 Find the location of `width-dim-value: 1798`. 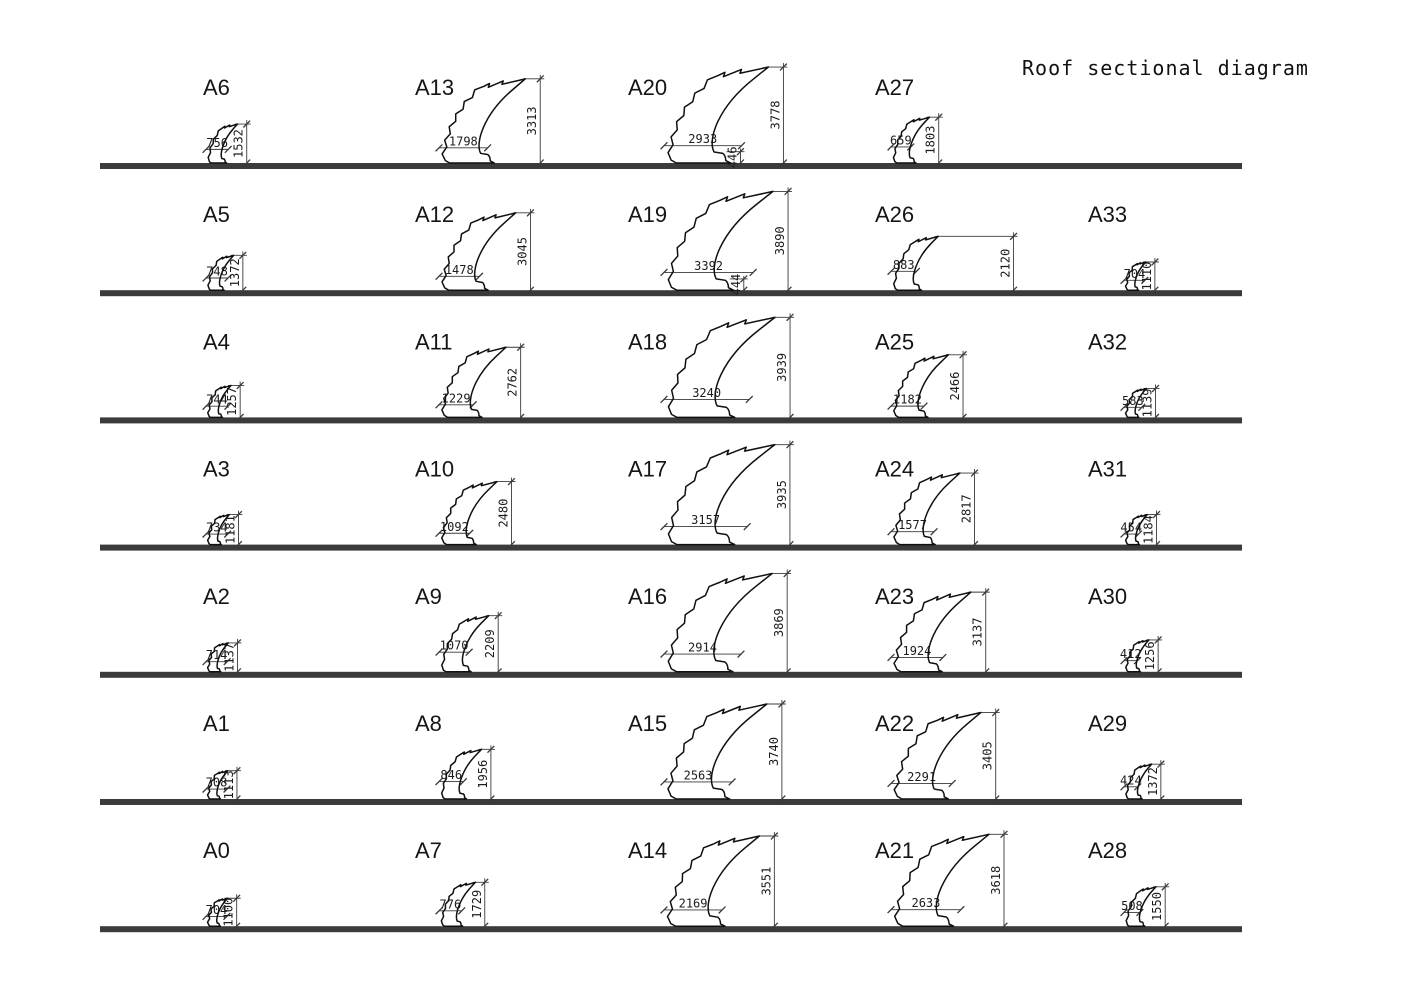

width-dim-value: 1798 is located at coordinates (463, 141).